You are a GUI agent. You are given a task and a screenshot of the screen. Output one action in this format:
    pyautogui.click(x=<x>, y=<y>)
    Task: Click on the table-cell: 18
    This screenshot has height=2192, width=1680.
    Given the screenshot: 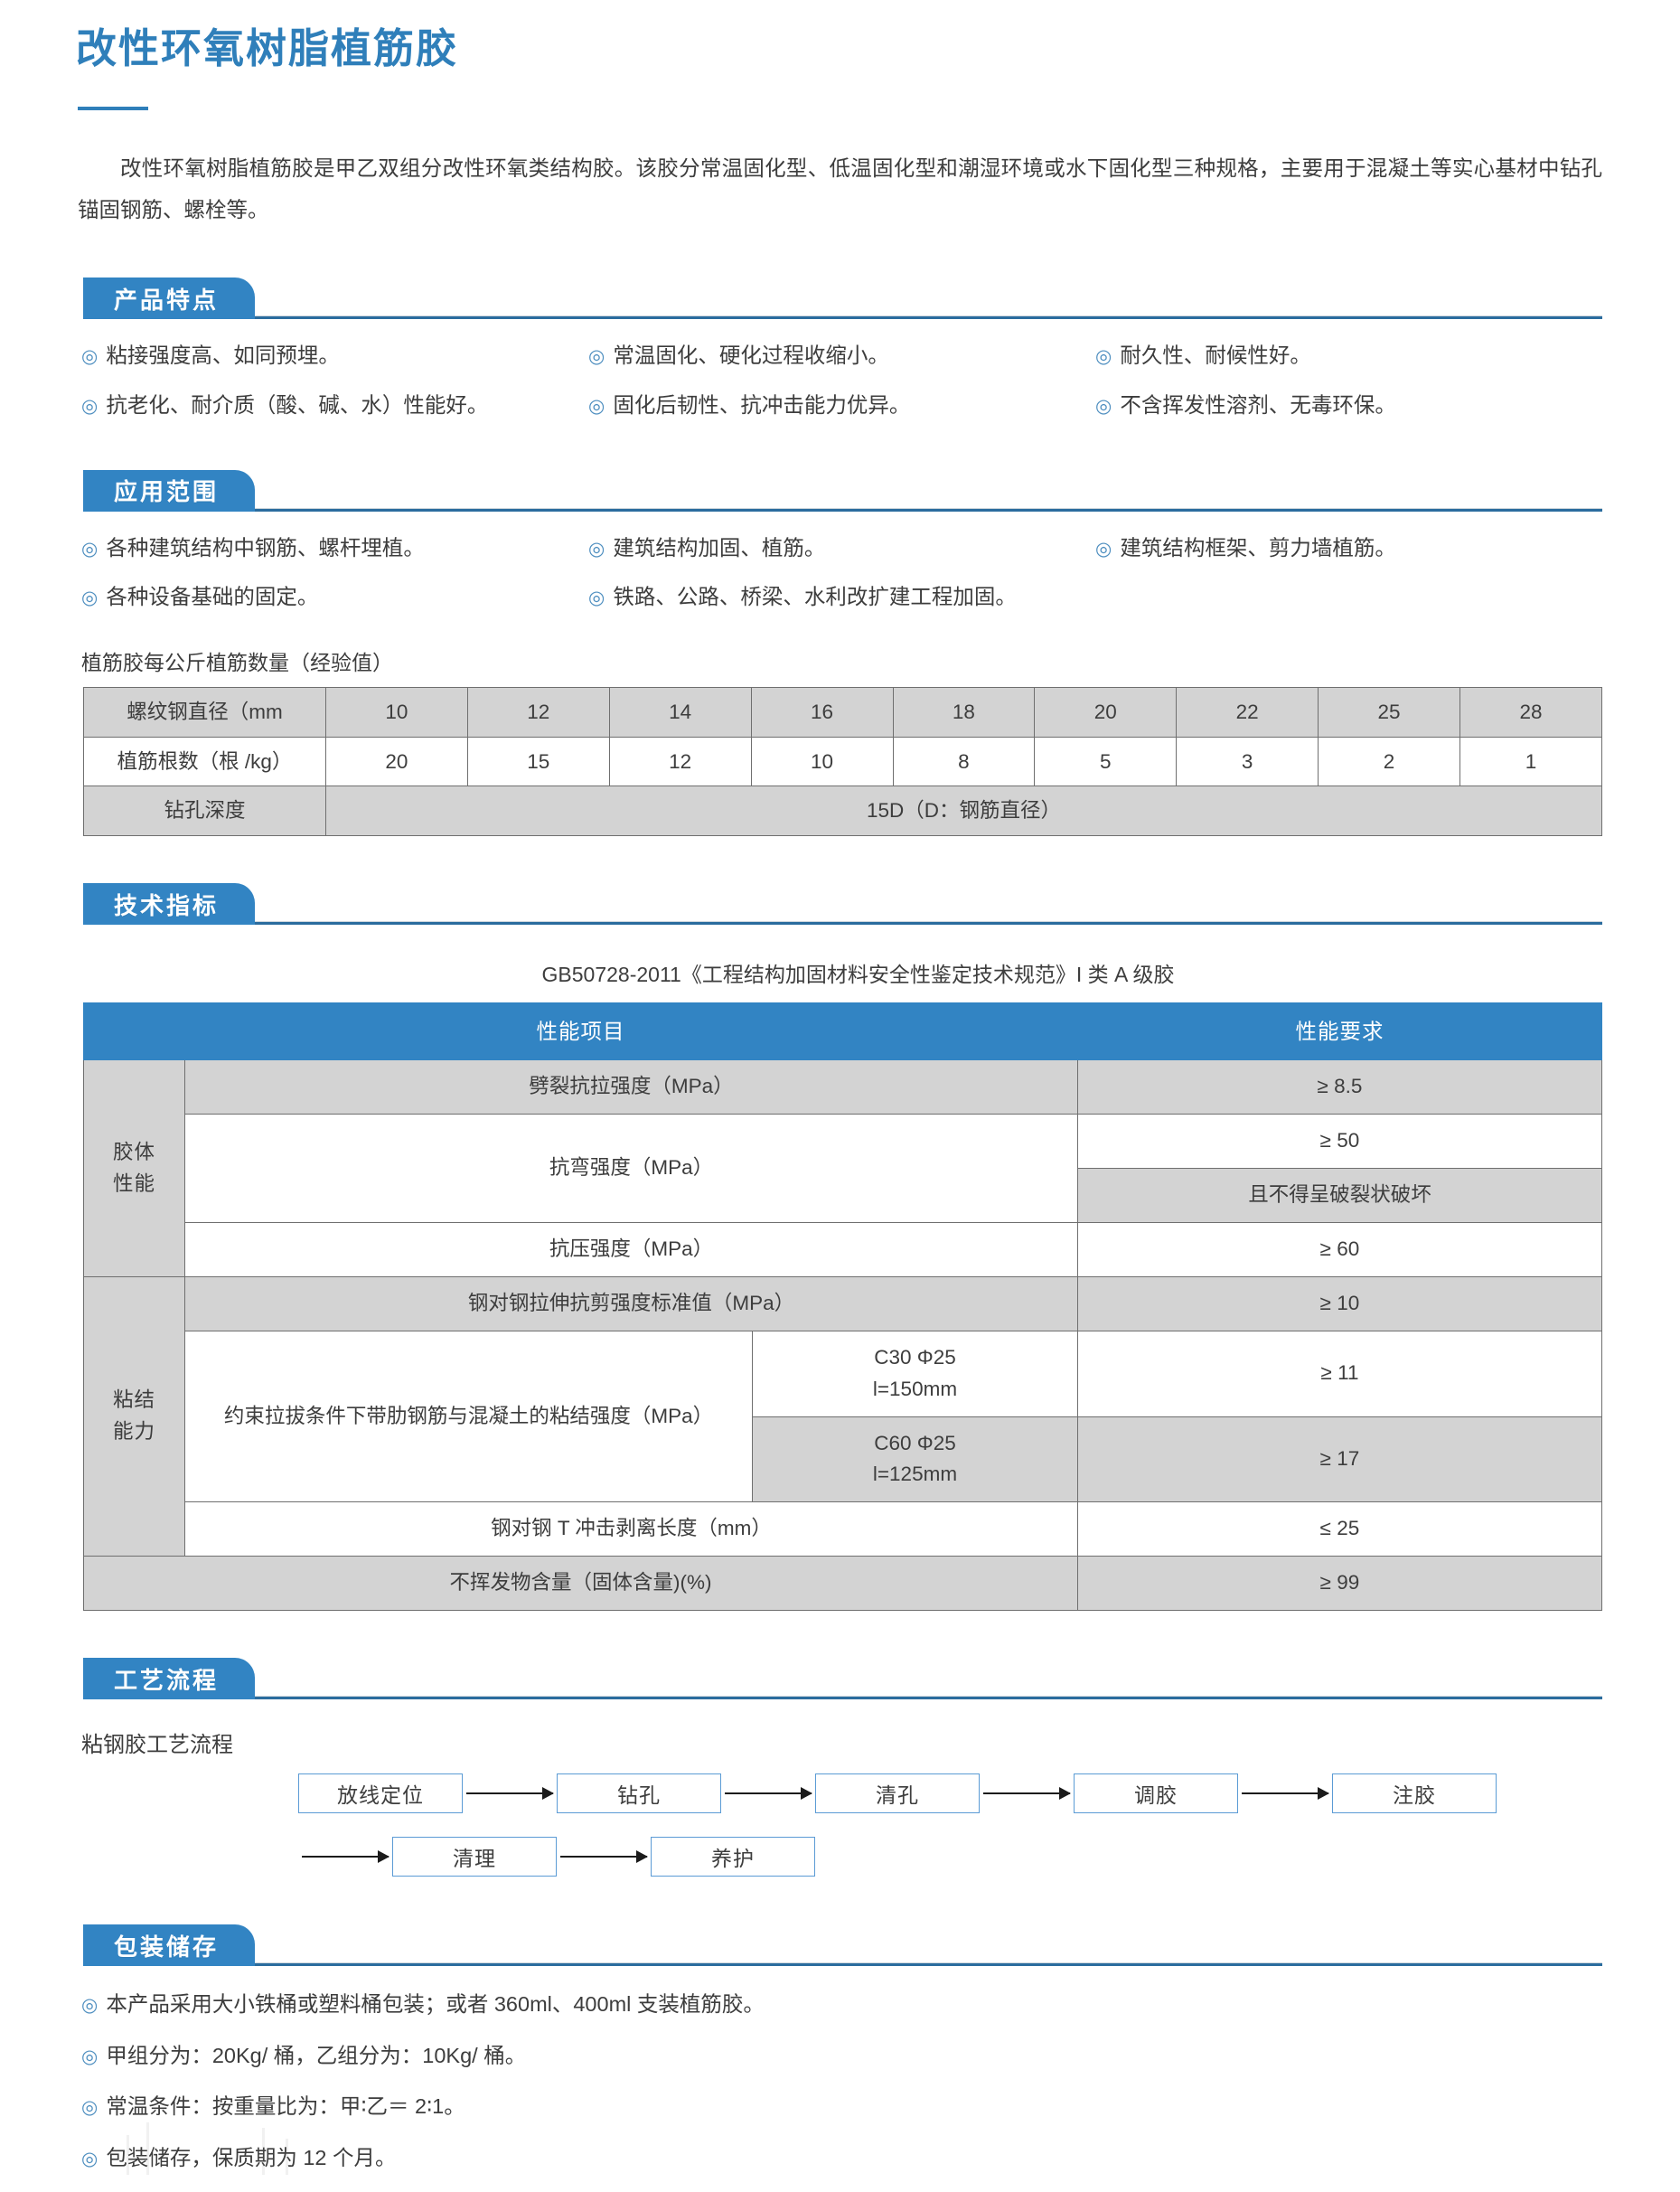 What is the action you would take?
    pyautogui.click(x=964, y=712)
    